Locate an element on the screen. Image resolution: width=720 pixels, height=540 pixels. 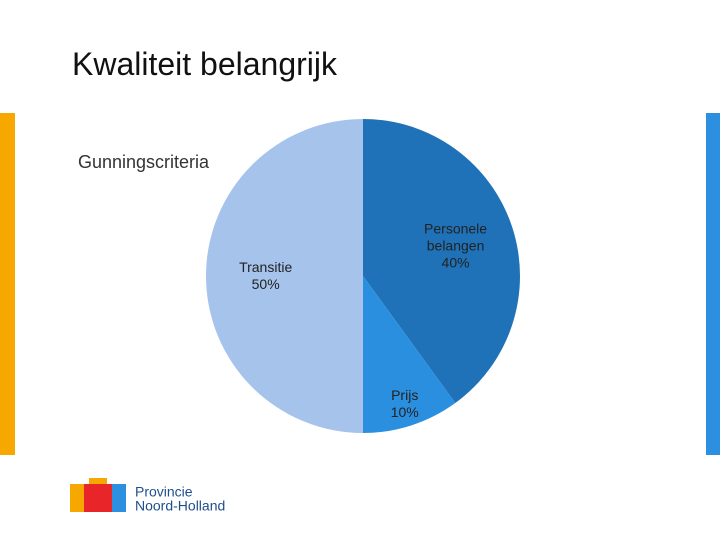
logo-text: Noord-Holland is located at coordinates (180, 506).